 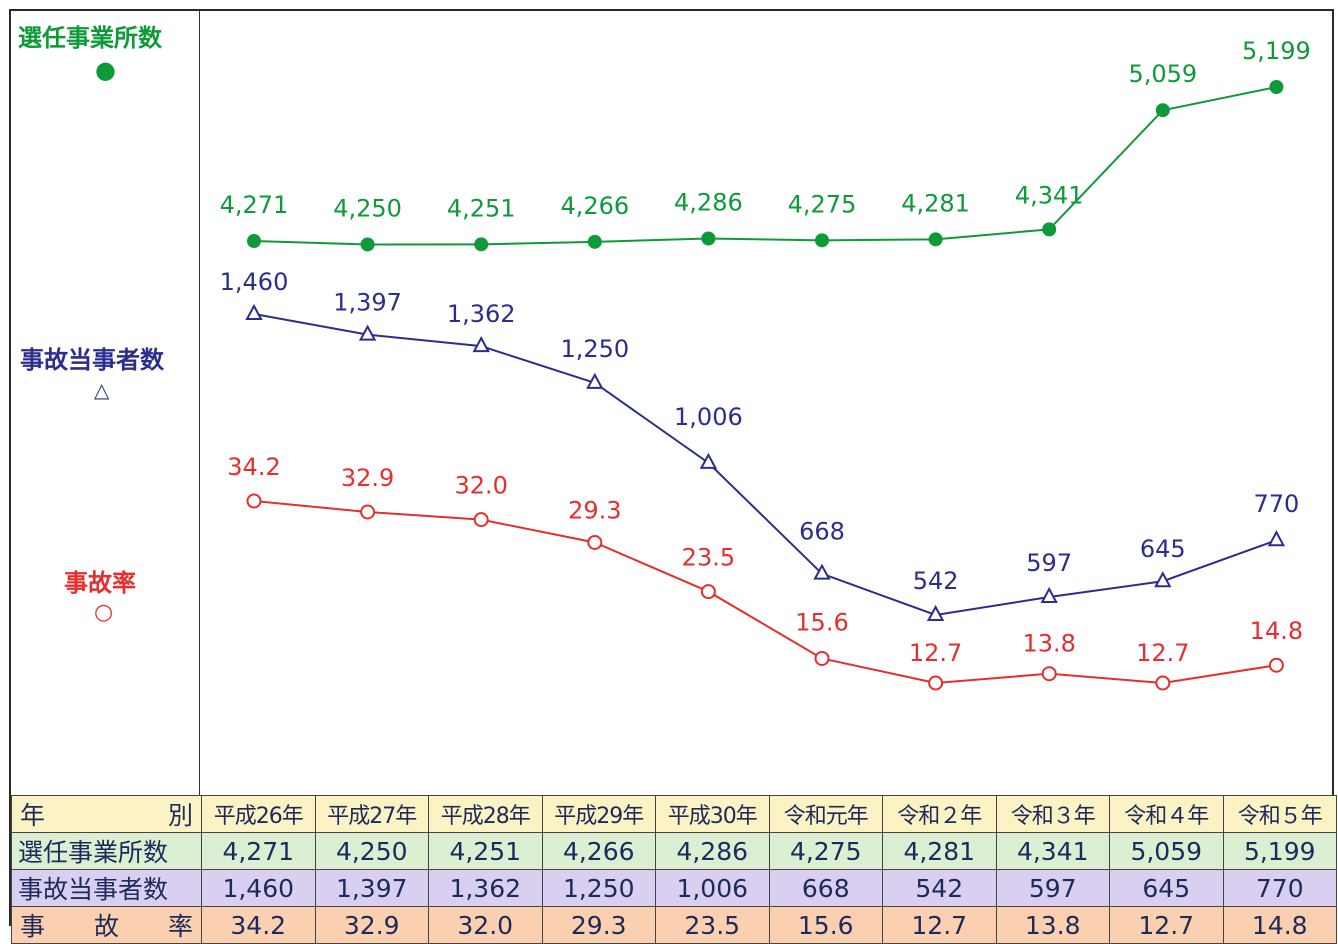 What do you see at coordinates (598, 925) in the screenshot?
I see `table-cell: 29.3` at bounding box center [598, 925].